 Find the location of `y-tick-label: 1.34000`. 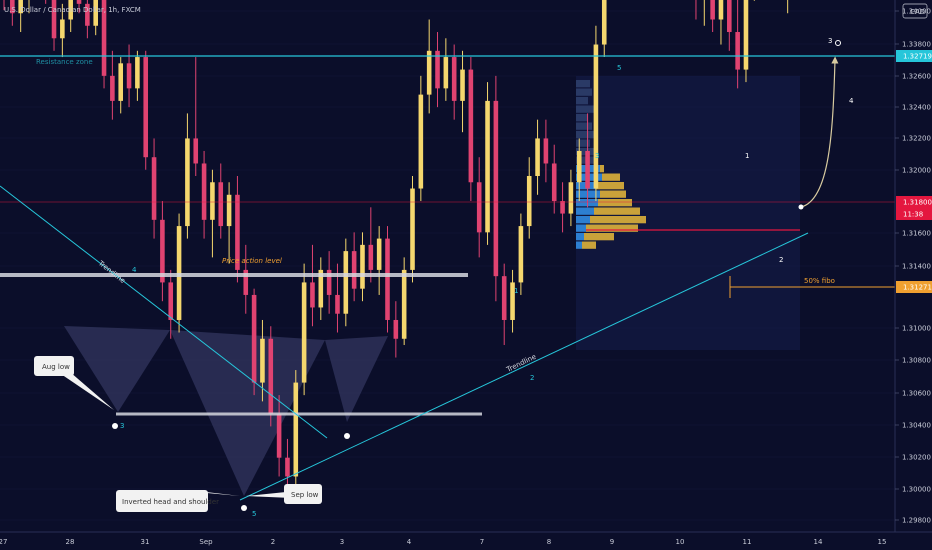

y-tick-label: 1.34000 is located at coordinates (916, 12).